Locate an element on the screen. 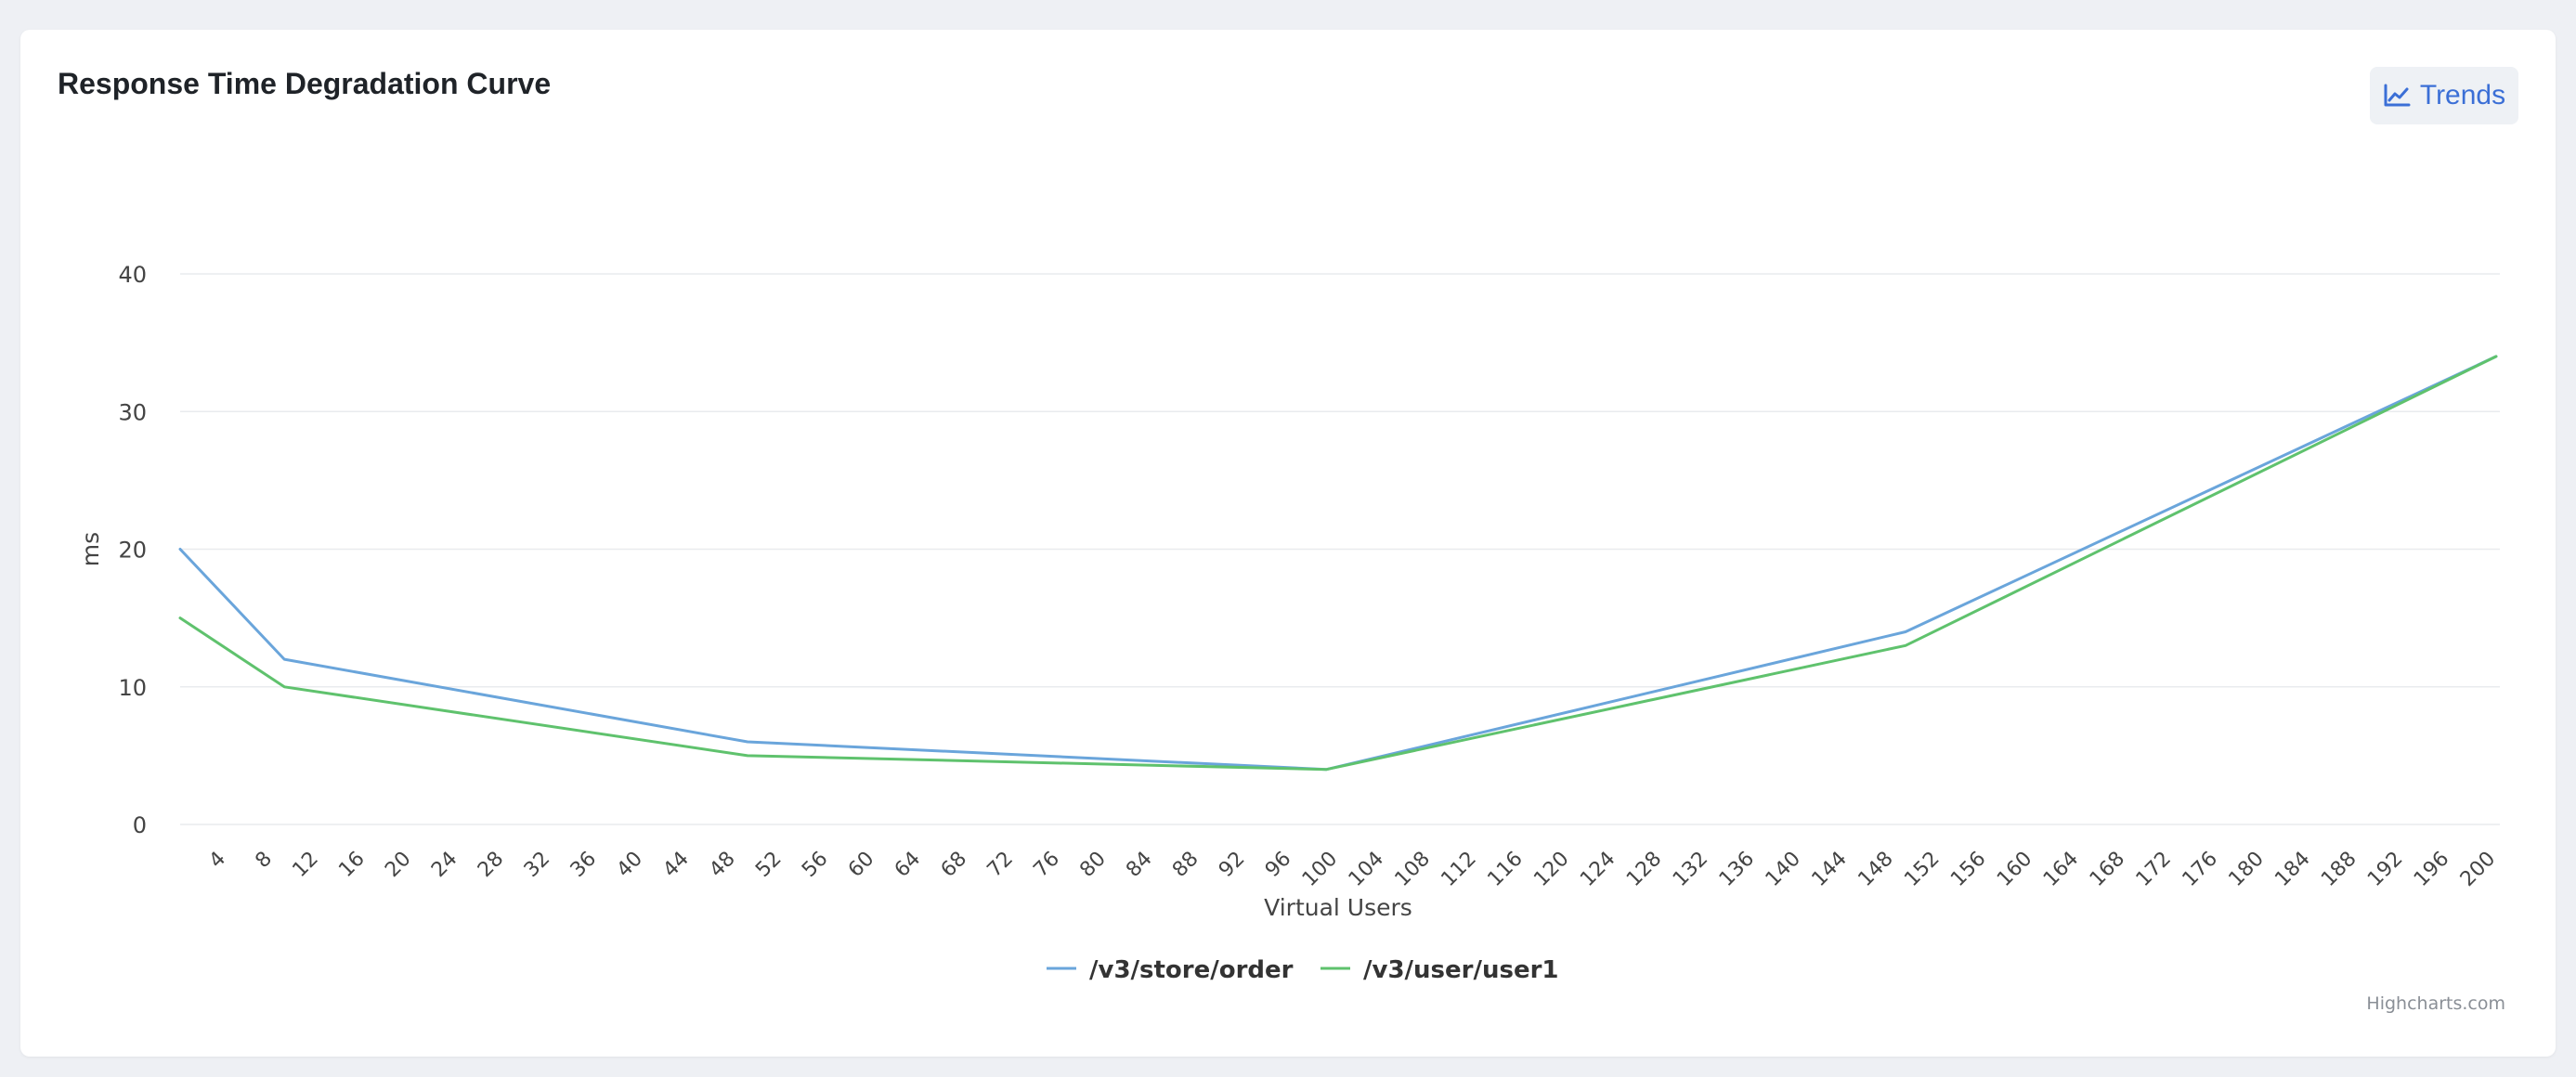  x-tick-label: 108 is located at coordinates (1413, 870).